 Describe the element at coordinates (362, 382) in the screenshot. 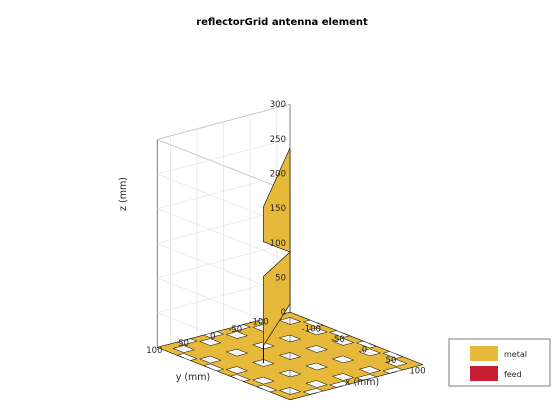

I see `x-axis-label: x (mm)` at that location.